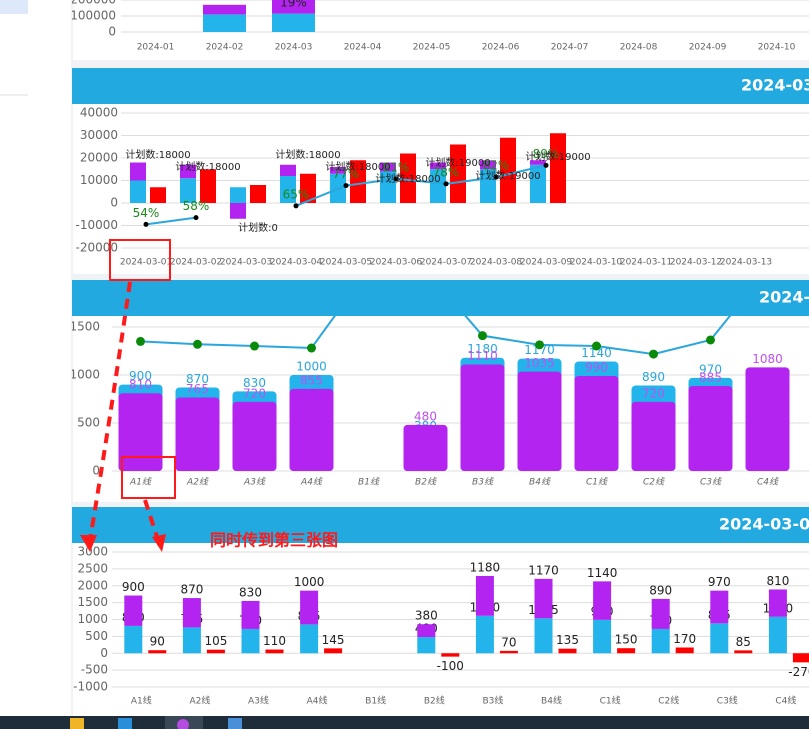 This screenshot has height=729, width=809. What do you see at coordinates (660, 590) in the screenshot?
I see `data-label: 890` at bounding box center [660, 590].